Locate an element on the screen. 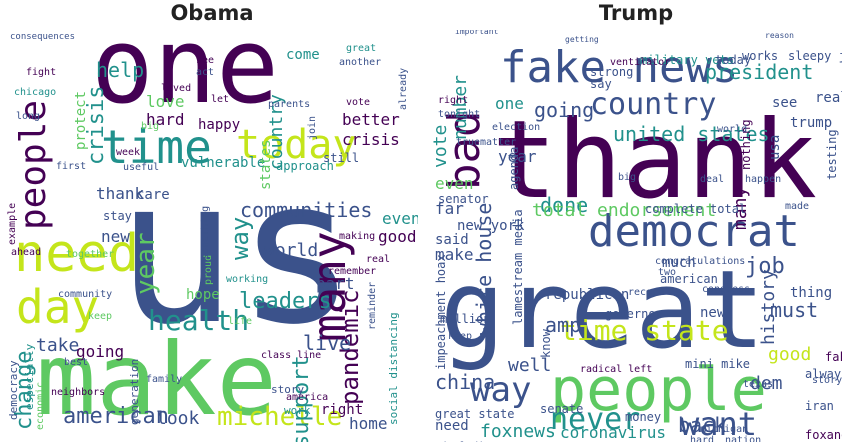 Image resolution: width=852 pixels, height=447 pixels. cloud-word: record is located at coordinates (646, 292).